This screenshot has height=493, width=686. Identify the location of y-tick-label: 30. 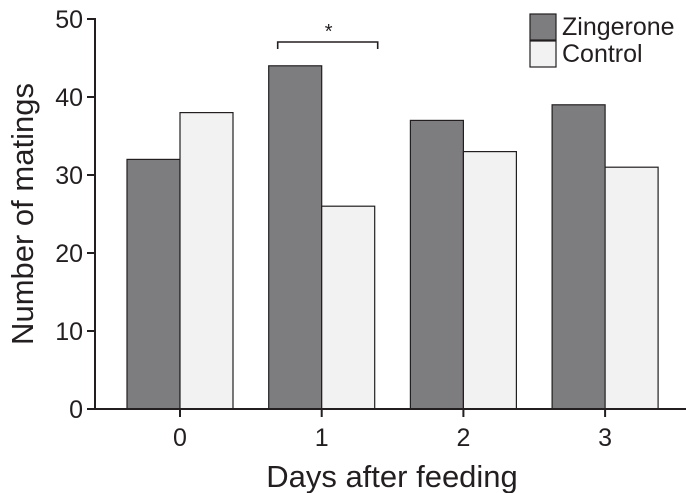
(69, 176).